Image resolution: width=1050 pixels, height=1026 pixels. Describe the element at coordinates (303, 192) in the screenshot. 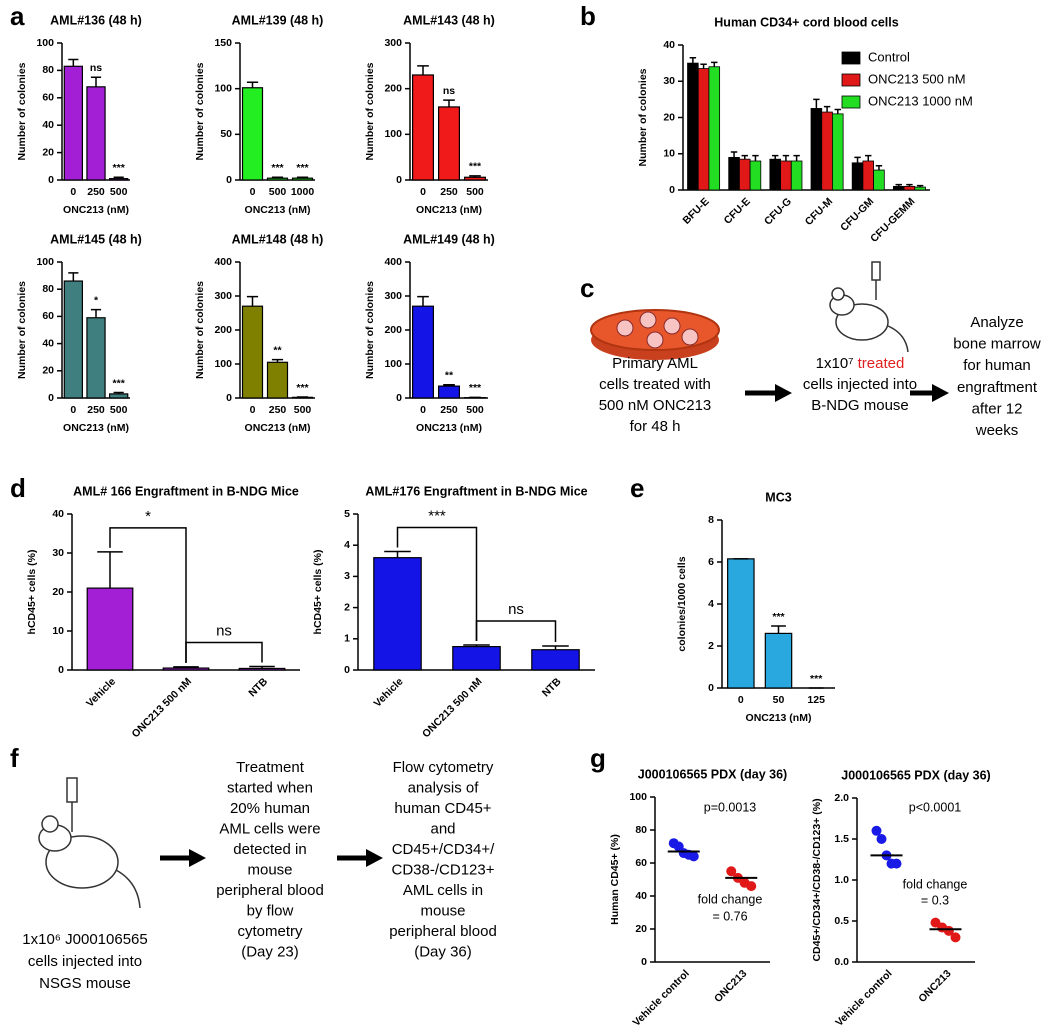

I see `x-tick-label: 1000` at that location.